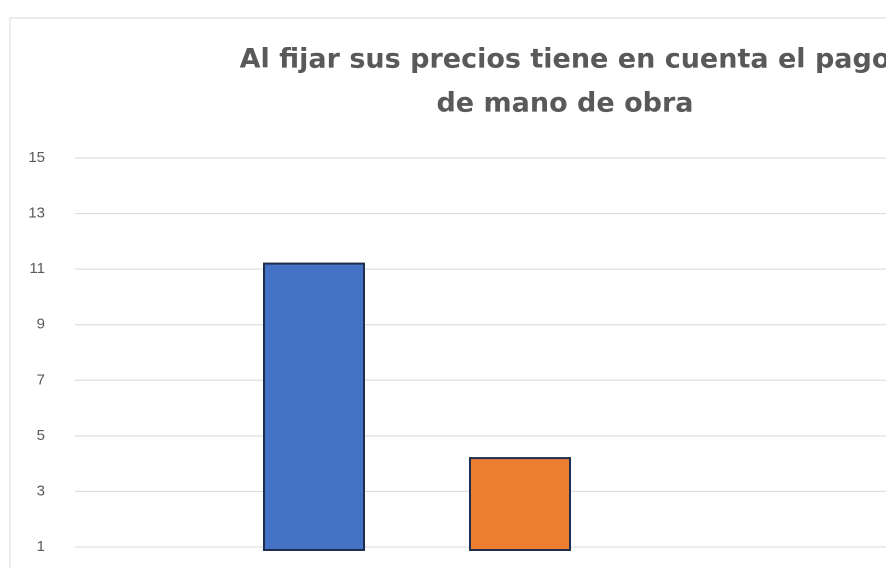  I want to click on y-tick-label: 9, so click(41, 324).